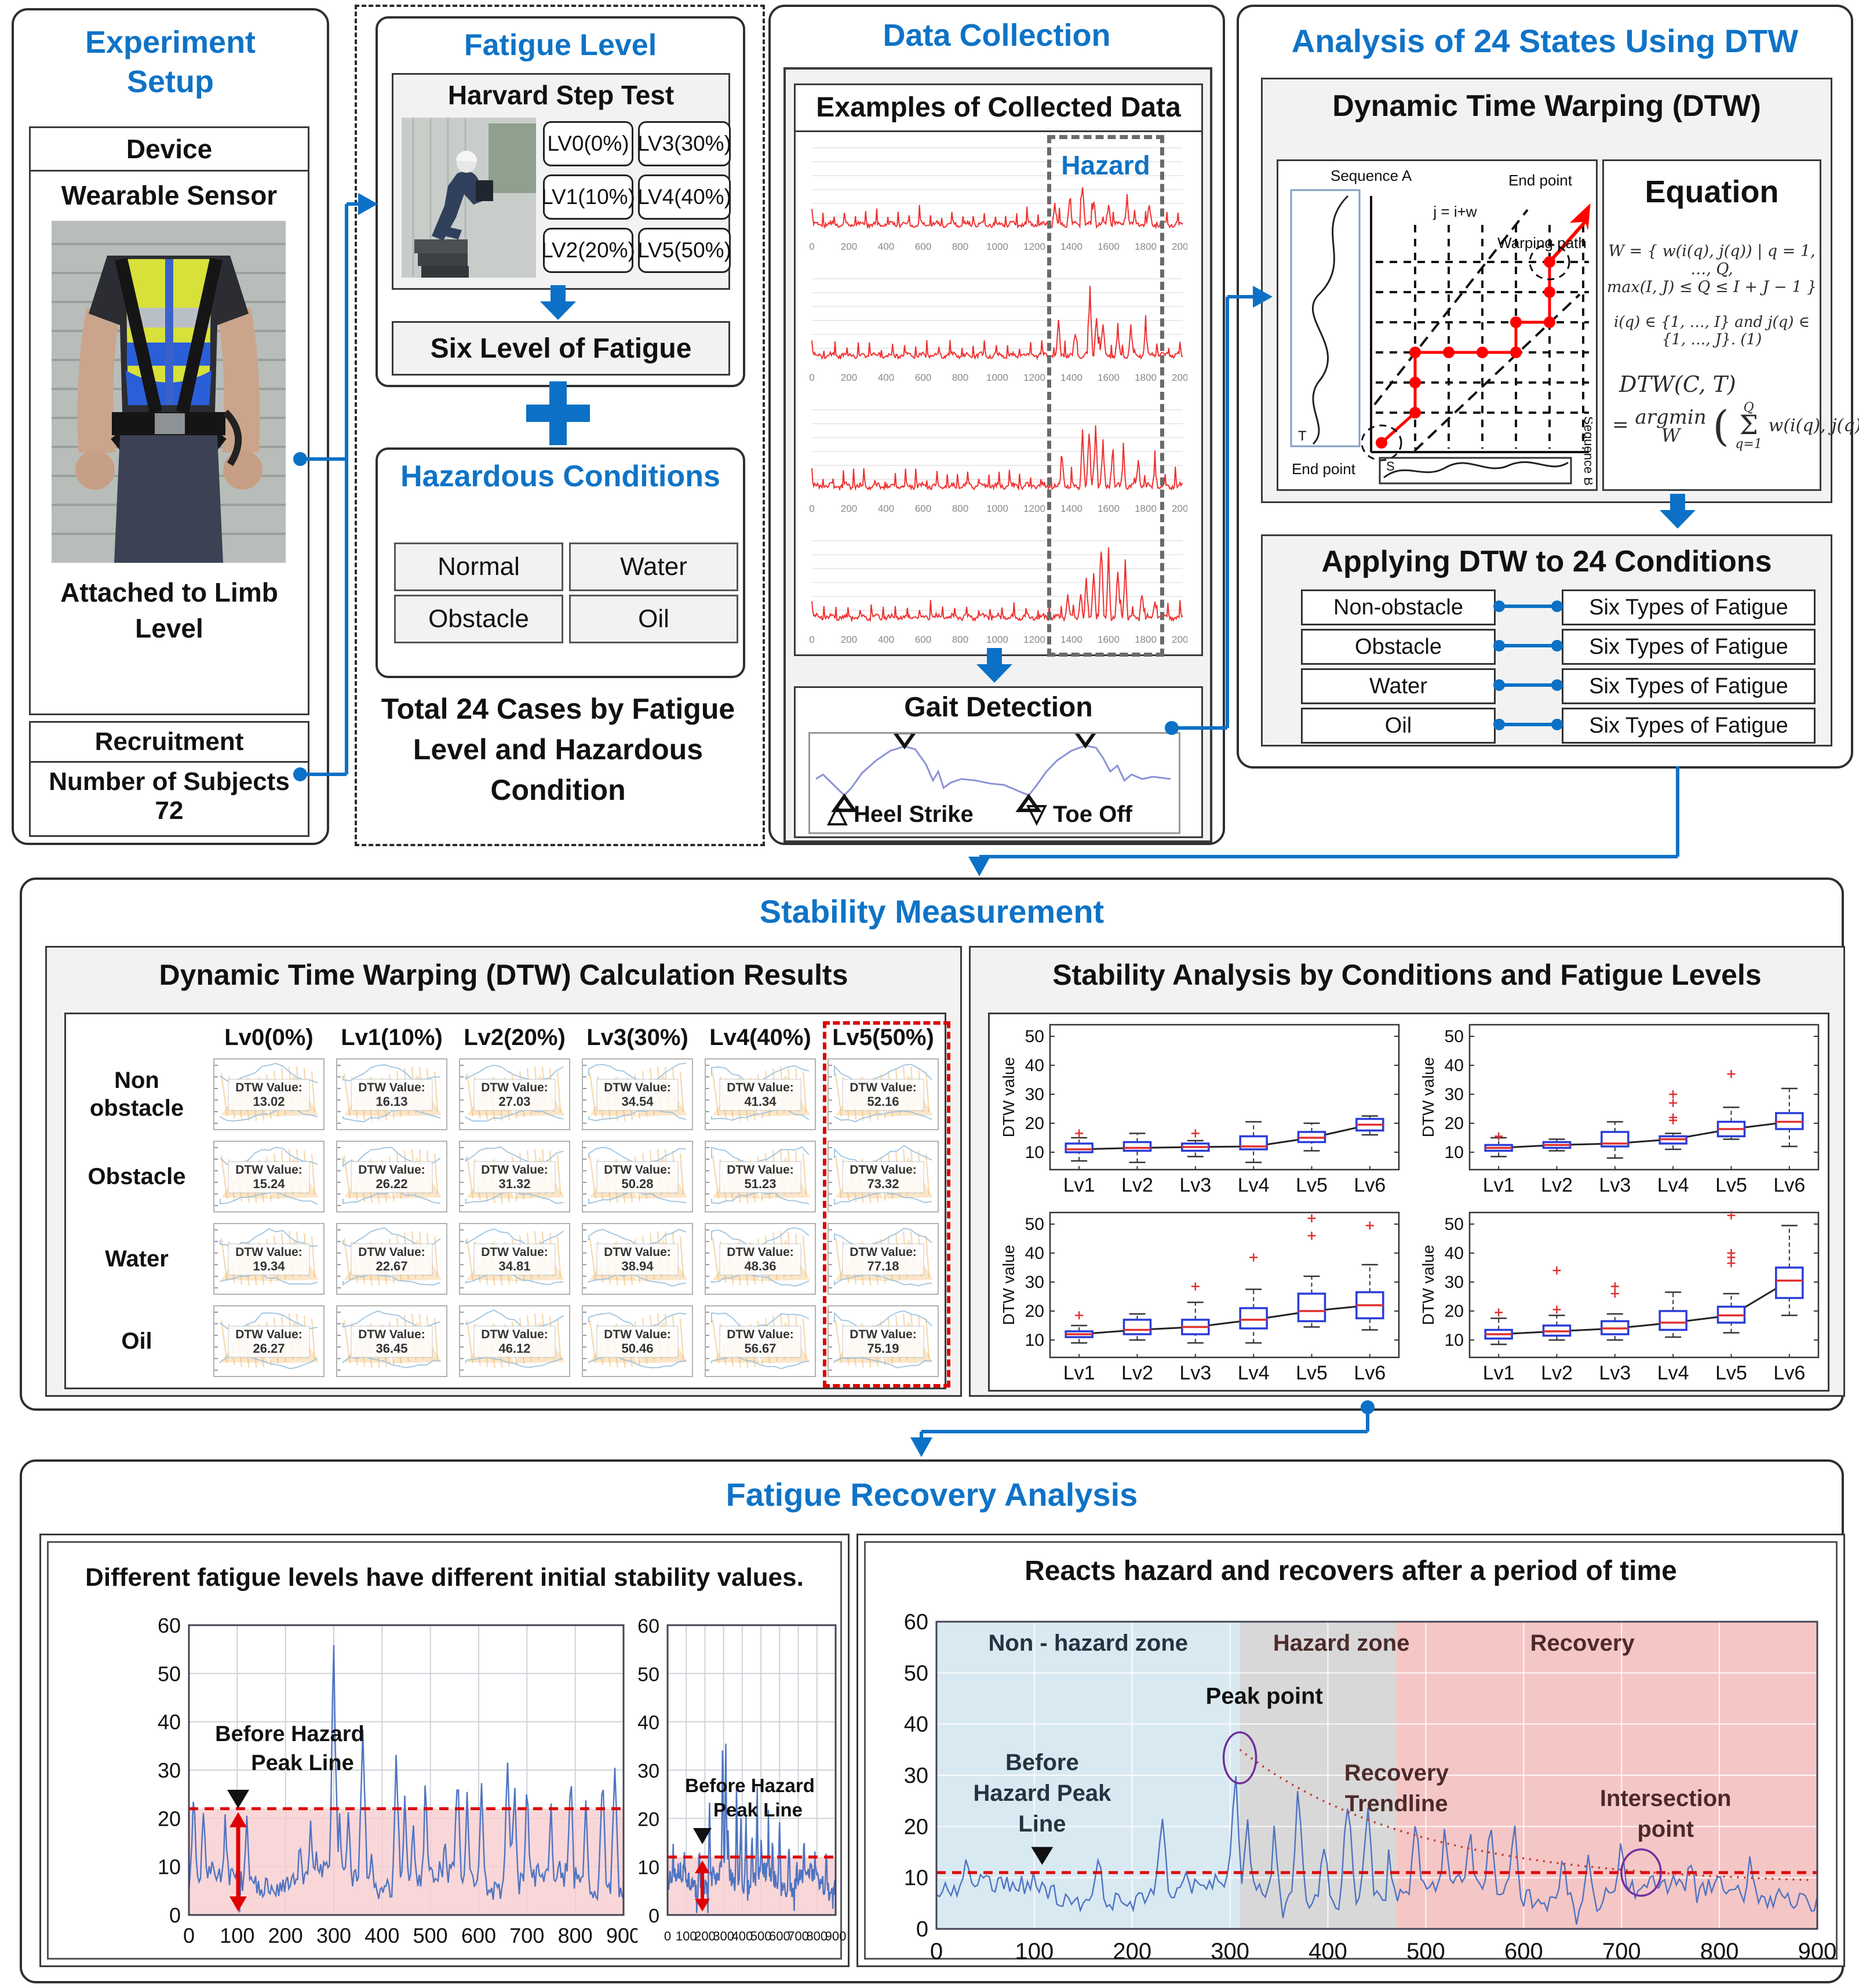  Describe the element at coordinates (884, 1259) in the screenshot. I see `dtw-cell: DTW Value:77.18` at that location.